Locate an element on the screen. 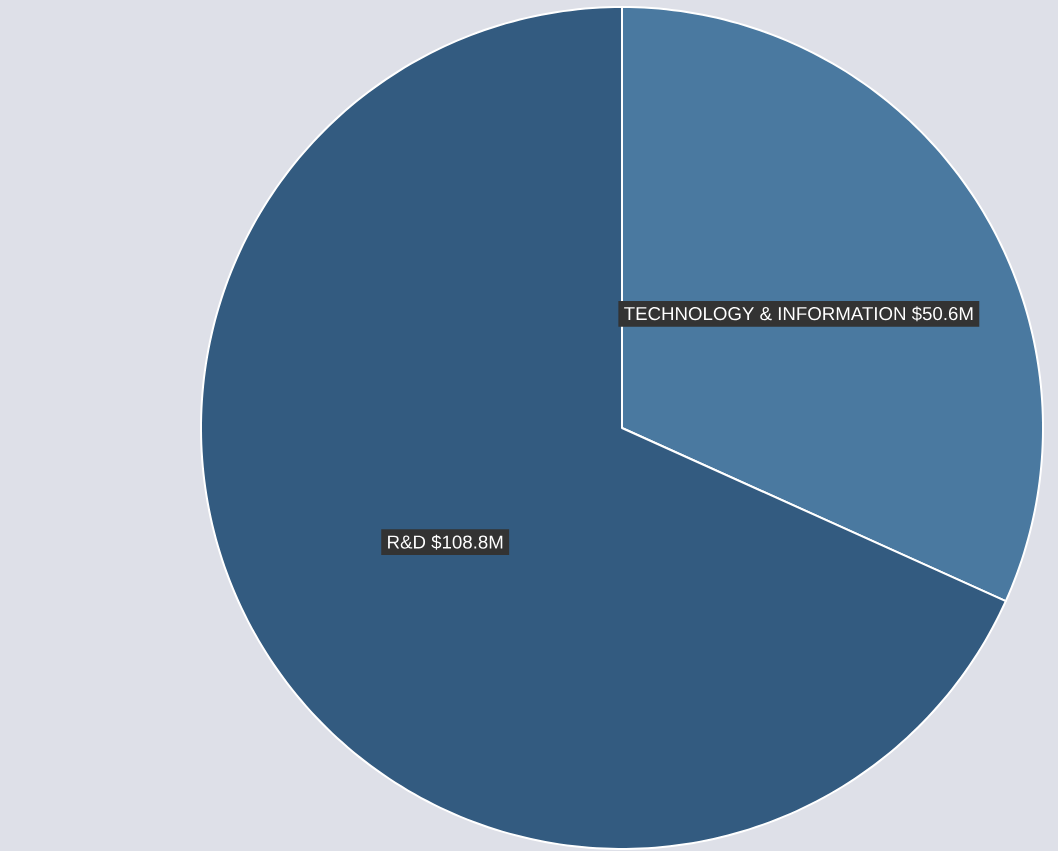  data-label: $108.8M is located at coordinates (467, 542).